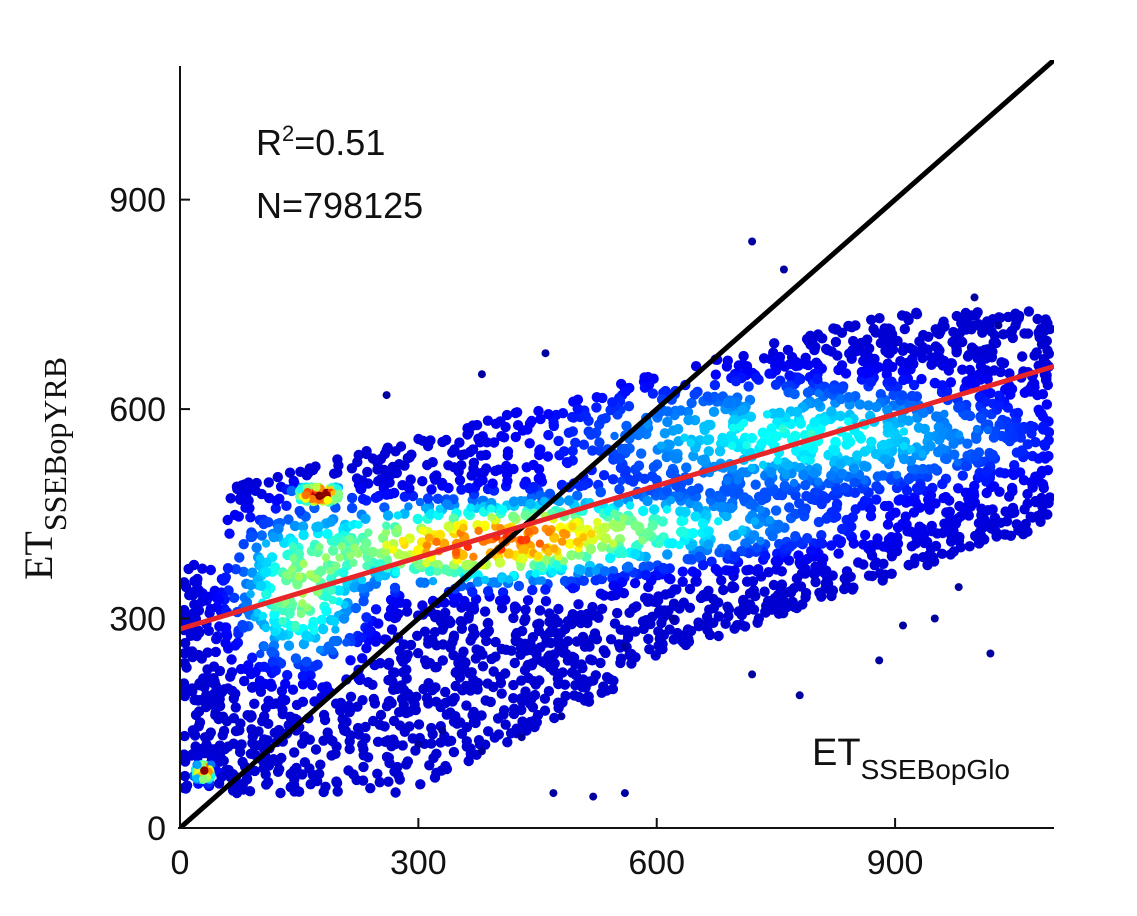  Describe the element at coordinates (565, 696) in the screenshot. I see `scatter-point-2039` at that location.